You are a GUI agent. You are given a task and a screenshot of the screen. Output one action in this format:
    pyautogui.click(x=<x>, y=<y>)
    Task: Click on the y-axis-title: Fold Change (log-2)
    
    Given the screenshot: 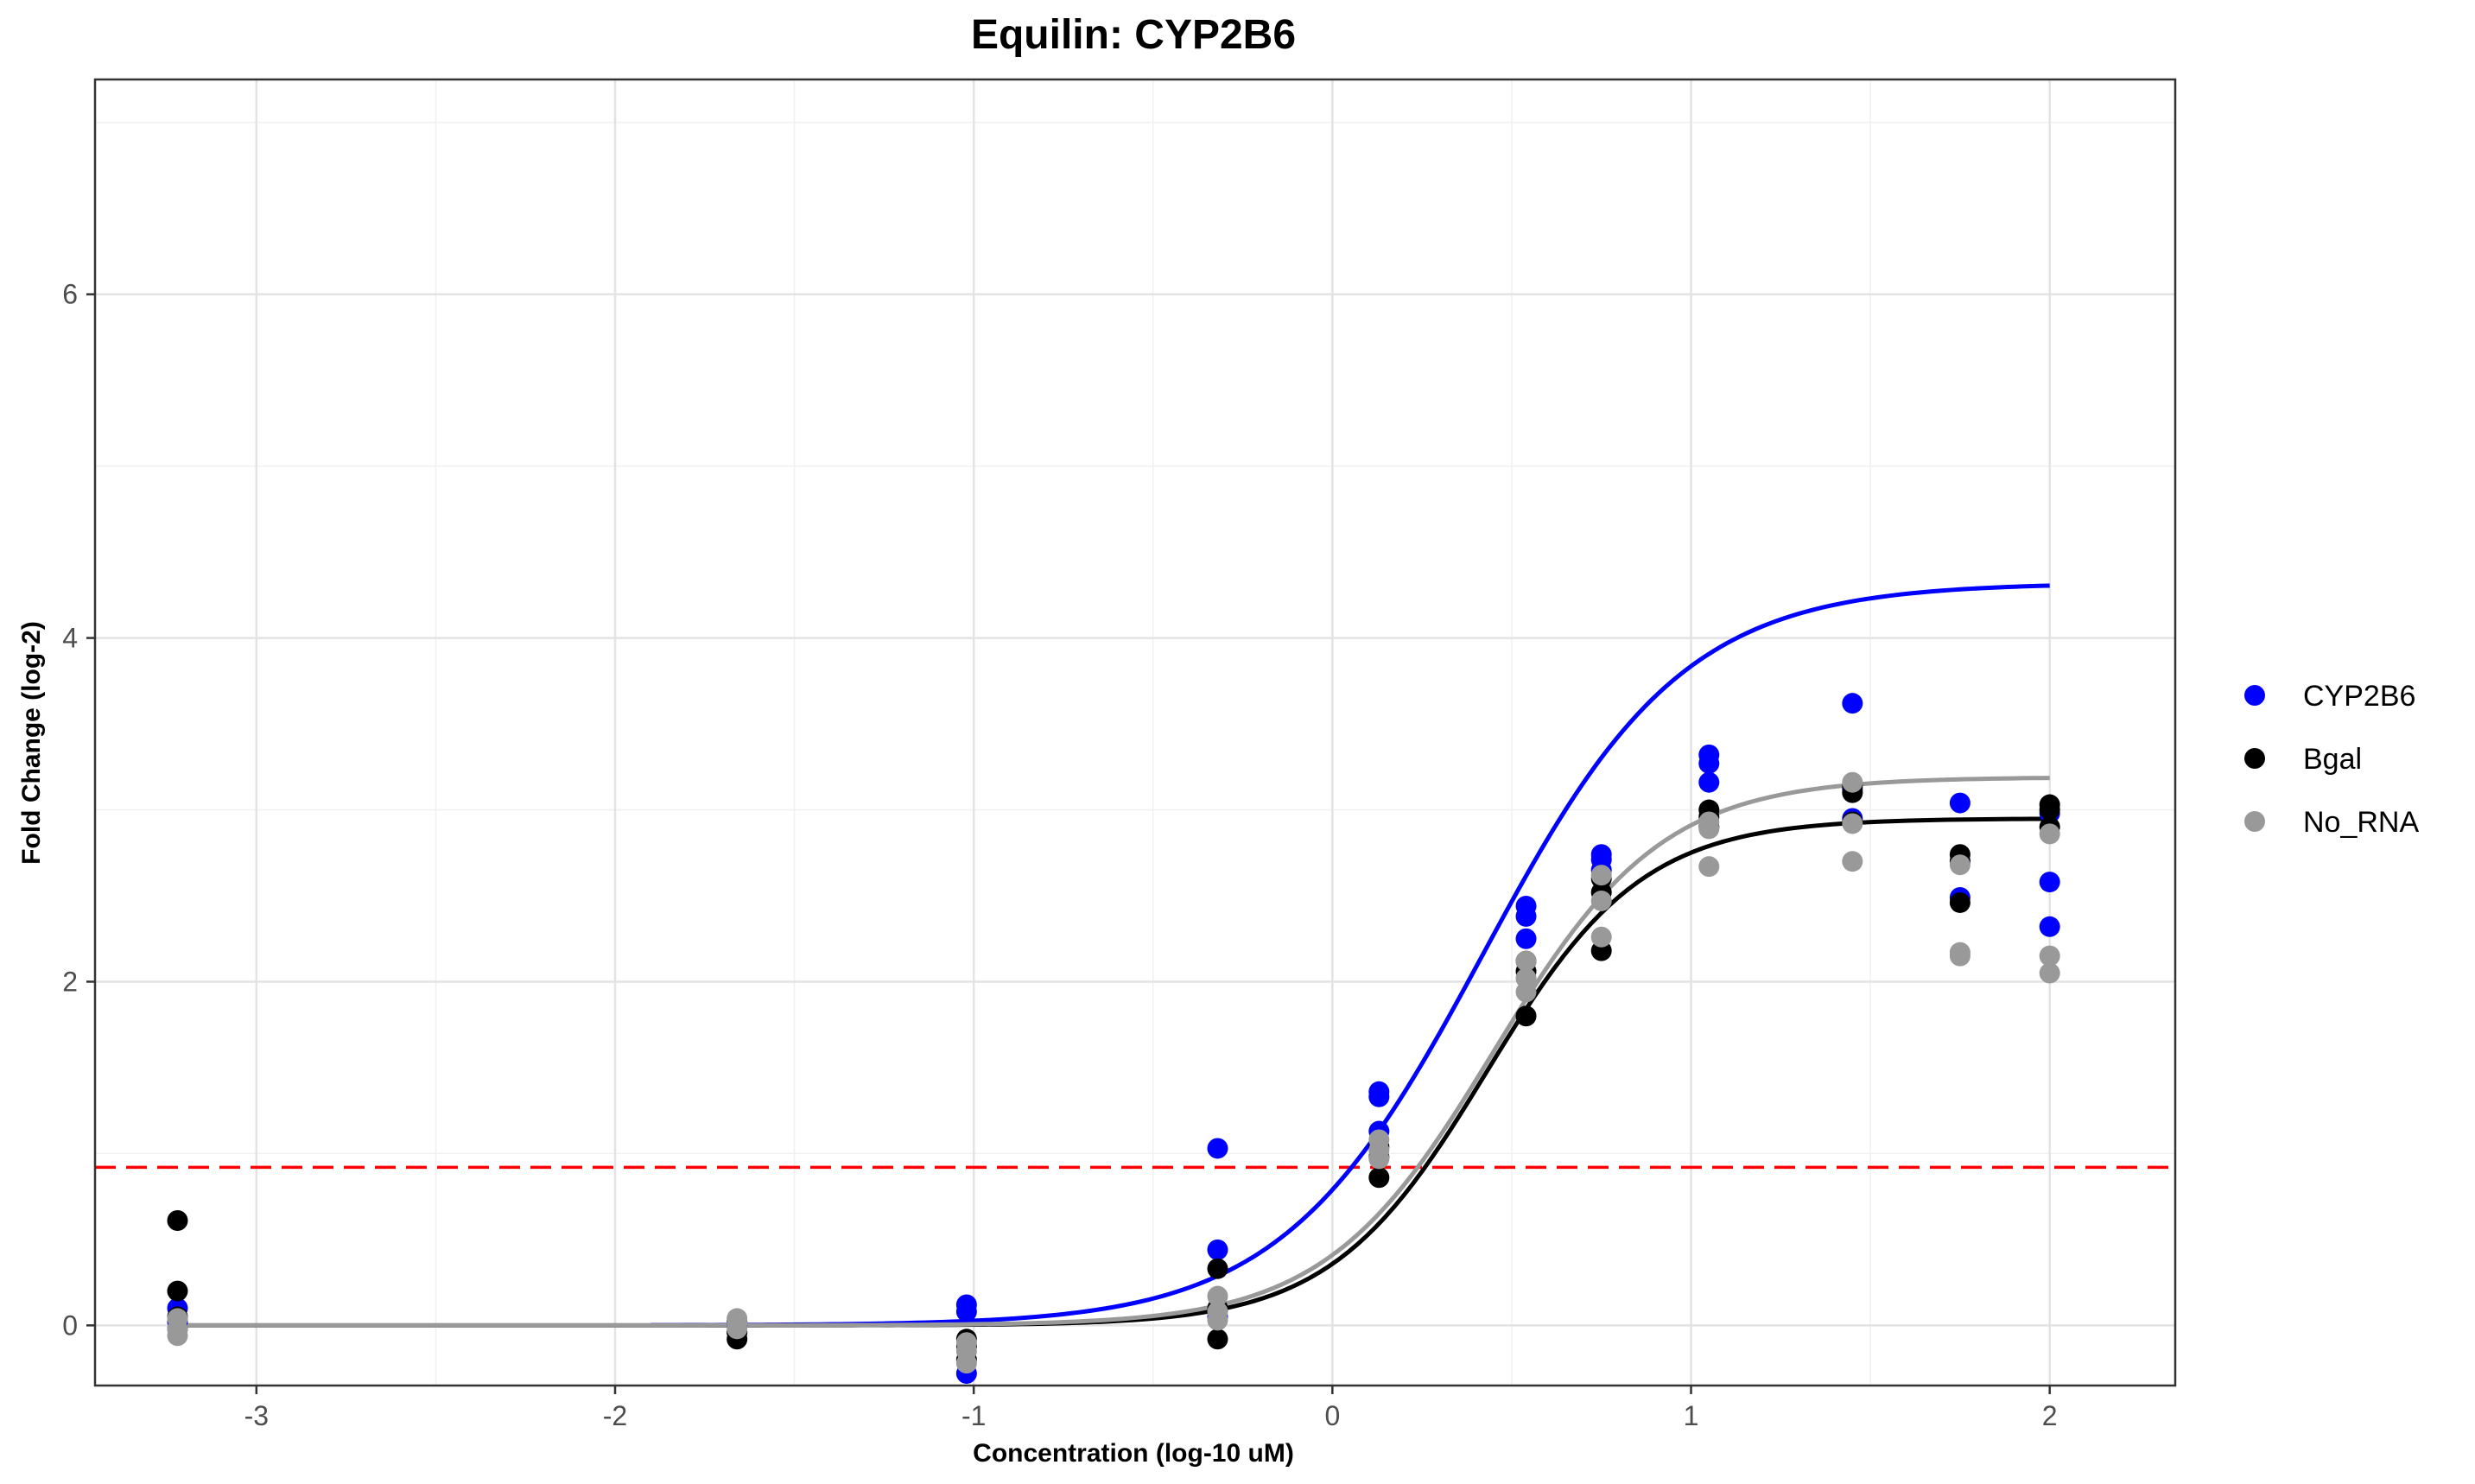 What is the action you would take?
    pyautogui.click(x=31, y=743)
    